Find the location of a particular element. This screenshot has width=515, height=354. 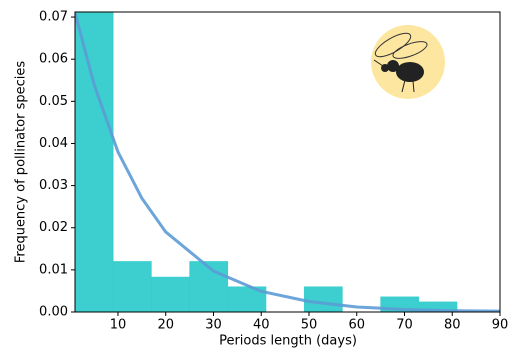

x-tick-label: 20 is located at coordinates (165, 325).